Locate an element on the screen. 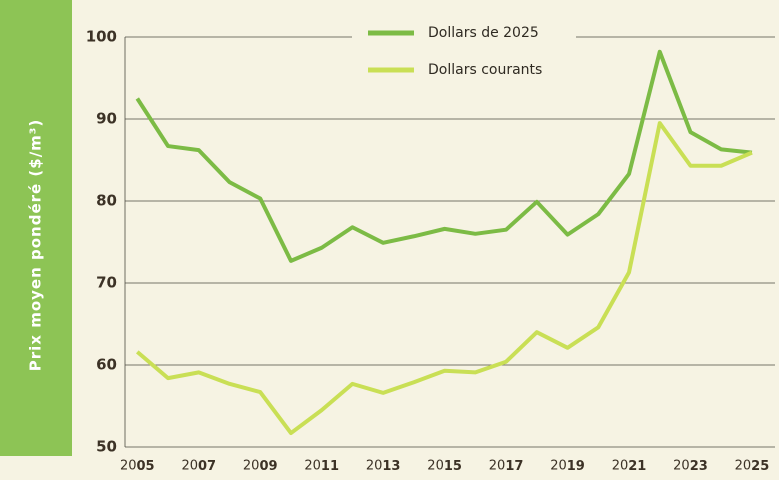  y-tick-label: 60 is located at coordinates (106, 365).